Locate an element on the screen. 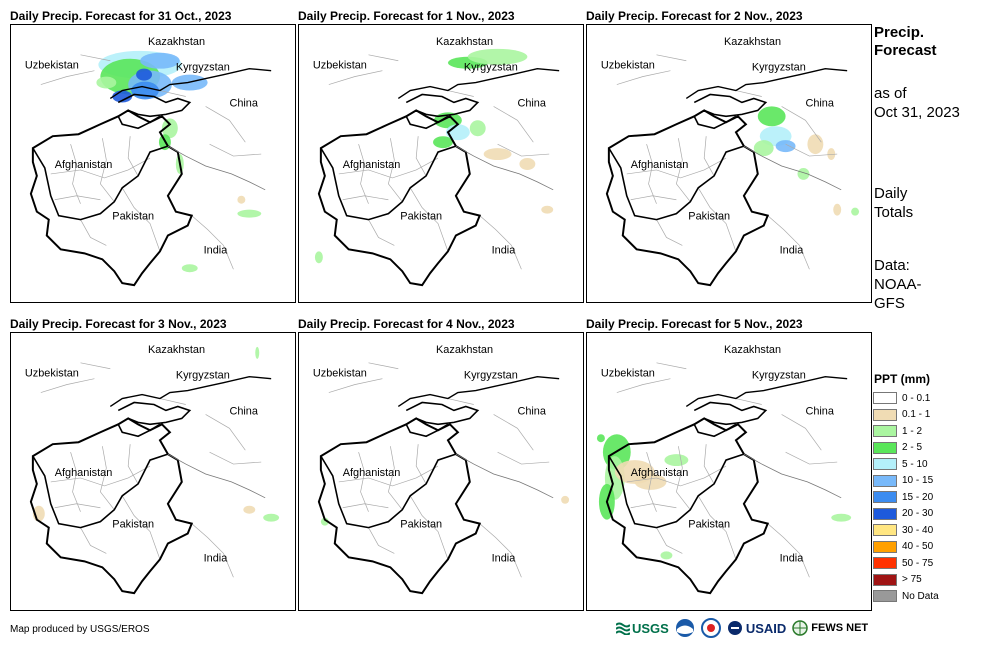 This screenshot has width=983, height=649. panel-title-3: Daily Precip. Forecast for 2 Nov., 2023 is located at coordinates (694, 16).